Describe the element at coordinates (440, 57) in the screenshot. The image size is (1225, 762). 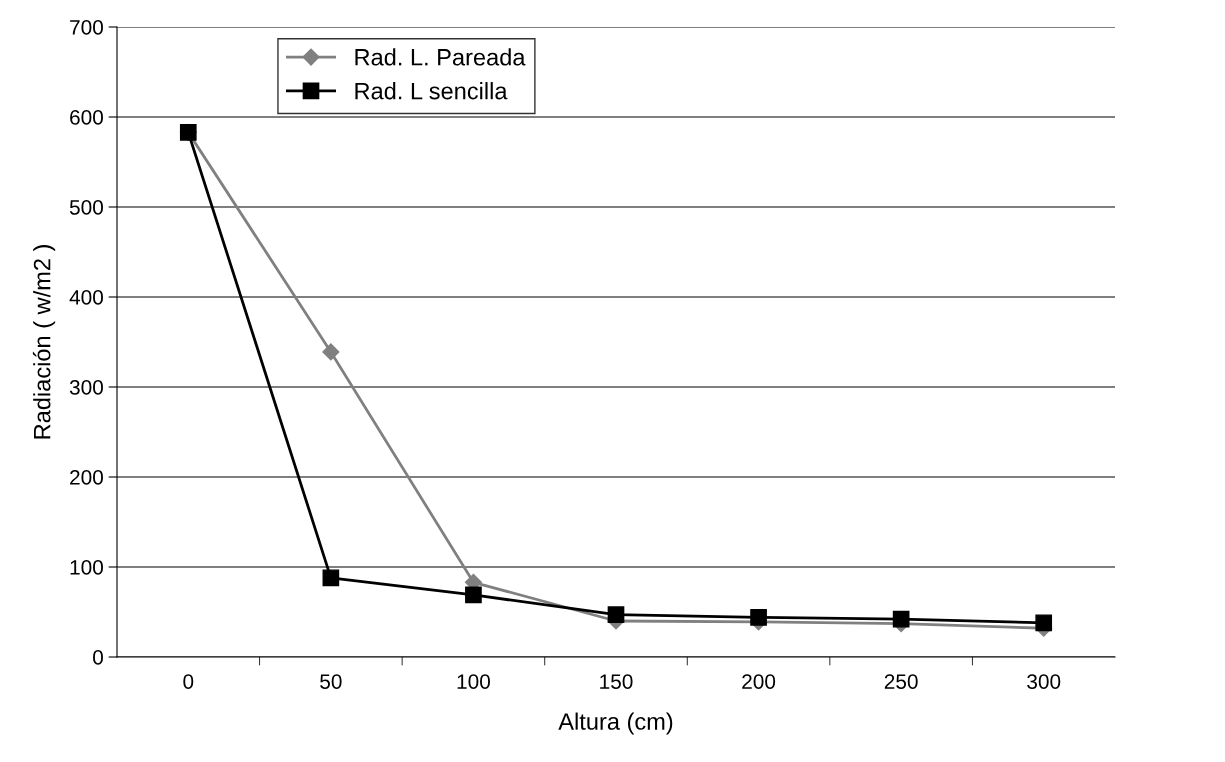
I see `legend-label: Rad. L. Pareada` at that location.